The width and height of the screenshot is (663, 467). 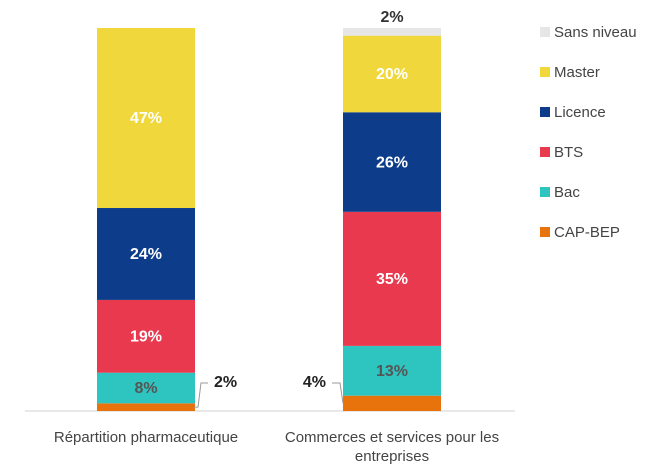 I want to click on data-label: 20%, so click(x=392, y=74).